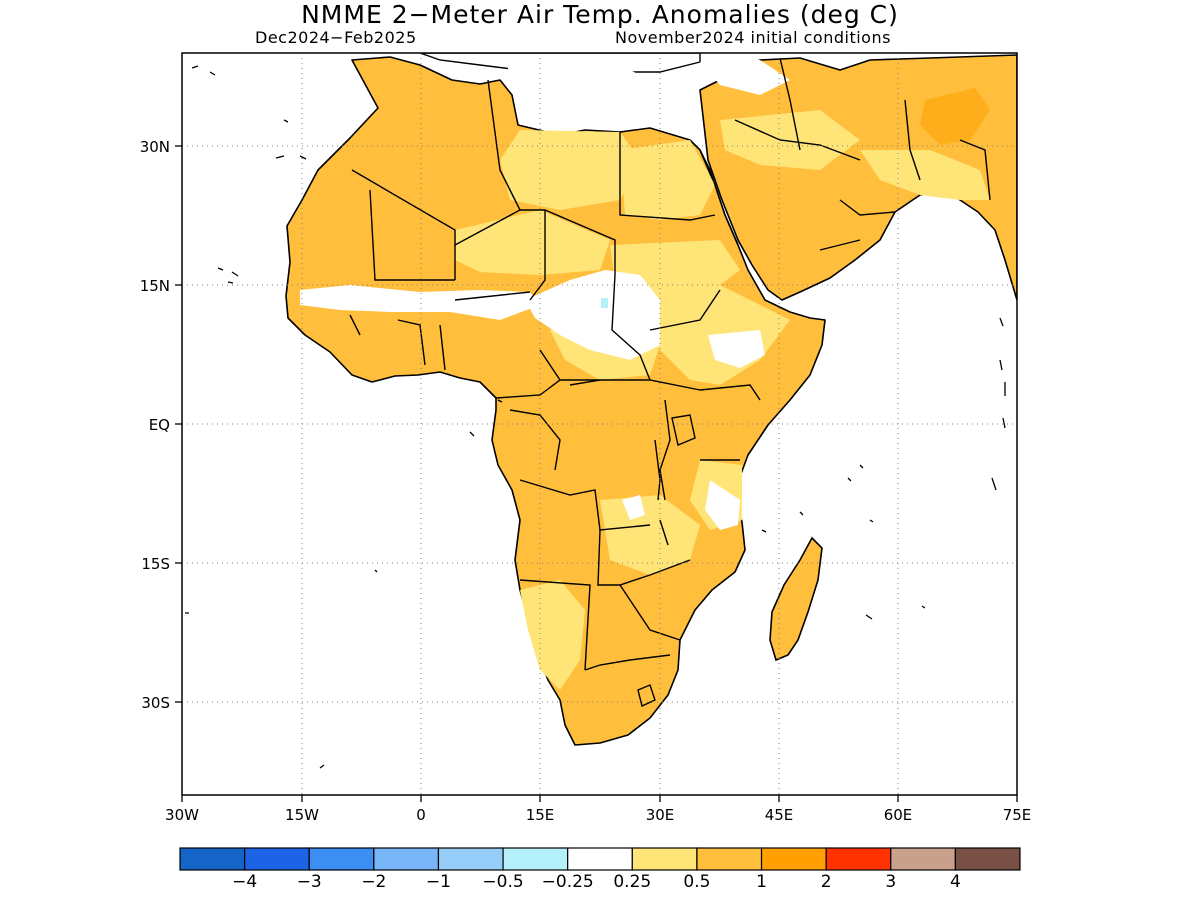 The width and height of the screenshot is (1200, 900). Describe the element at coordinates (600, 14) in the screenshot. I see `map-title: NMME 2−Meter Air Temp. Anomalies (deg C)` at that location.